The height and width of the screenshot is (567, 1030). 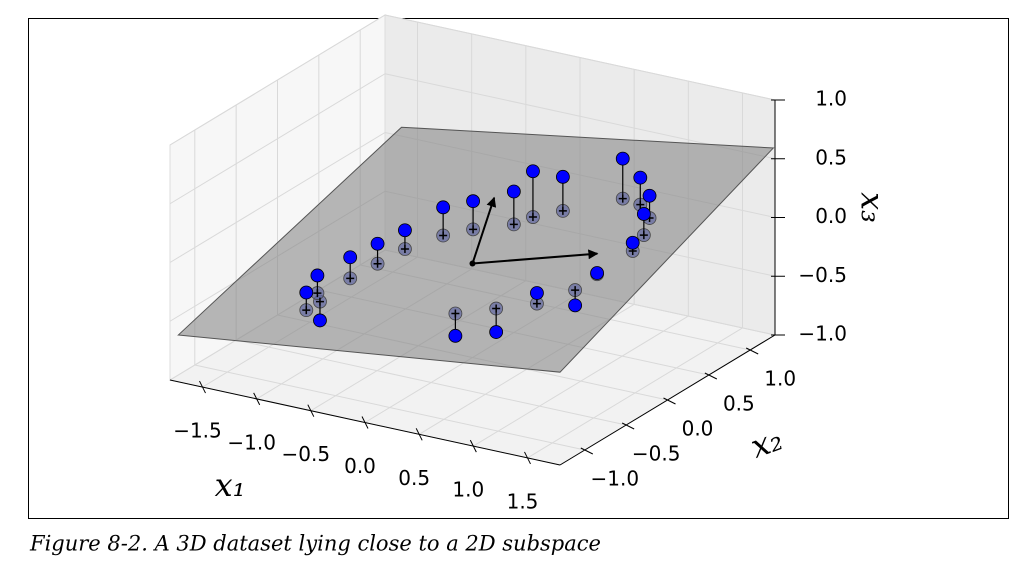 I want to click on y-axis-line, so click(x=667, y=400).